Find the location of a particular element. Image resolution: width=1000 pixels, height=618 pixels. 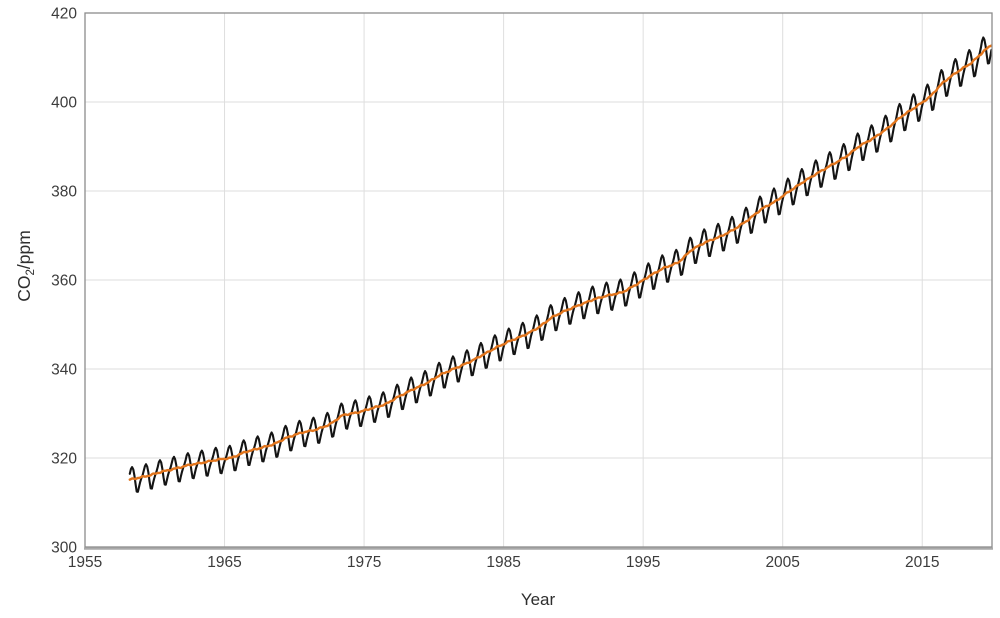

y-tick-label: 360 is located at coordinates (64, 281).